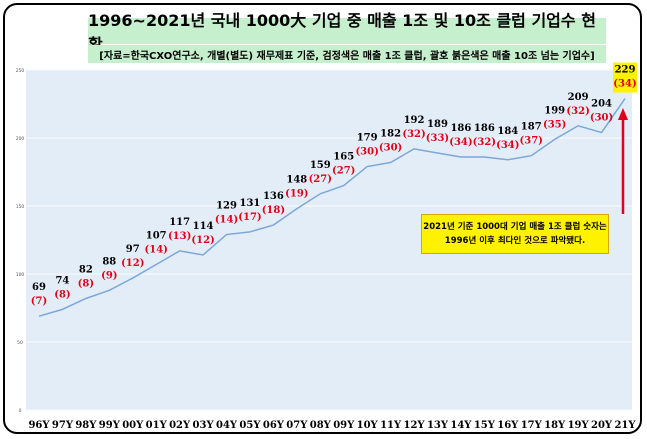 Image resolution: width=647 pixels, height=439 pixels. What do you see at coordinates (515, 241) in the screenshot?
I see `callout-line-2: 1996년 이후 최다인 것으로 파악됐다.` at bounding box center [515, 241].